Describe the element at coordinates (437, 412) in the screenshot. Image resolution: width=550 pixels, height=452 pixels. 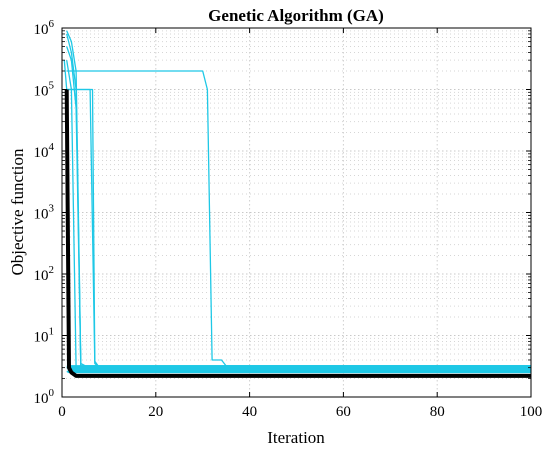
I see `x-tick-label: 80` at that location.